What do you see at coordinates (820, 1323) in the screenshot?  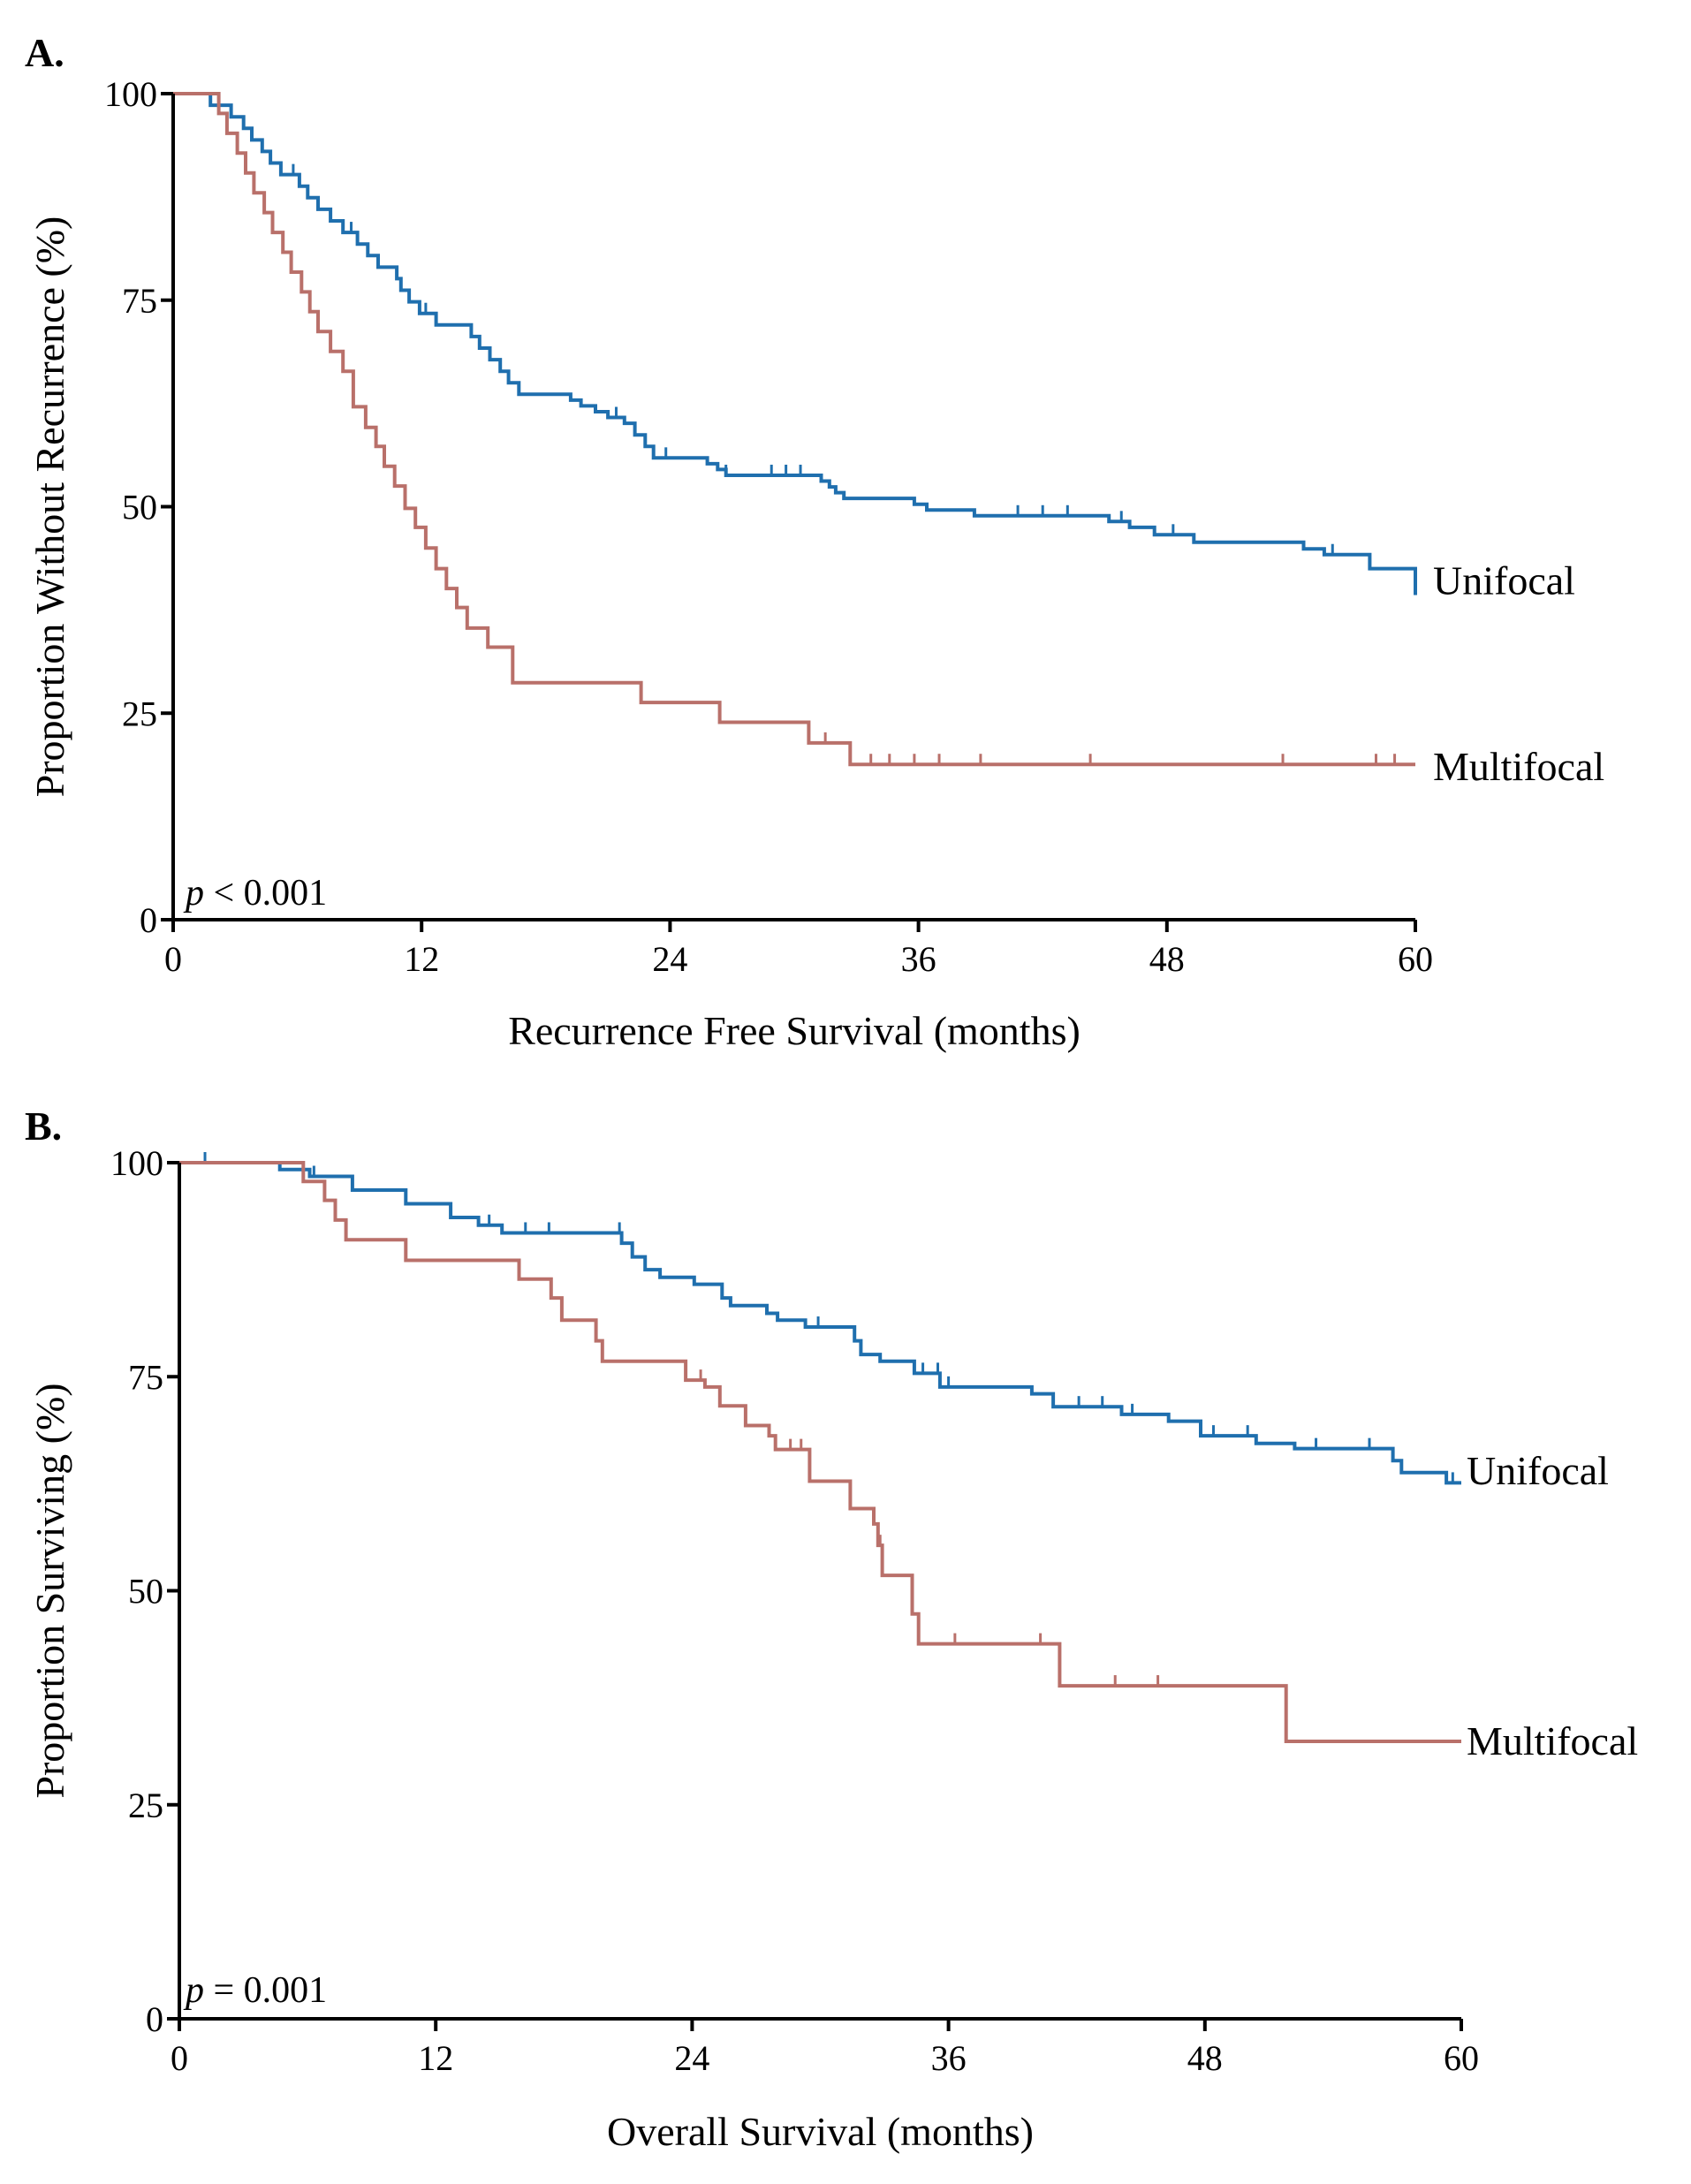 I see `series-line-unifocal` at bounding box center [820, 1323].